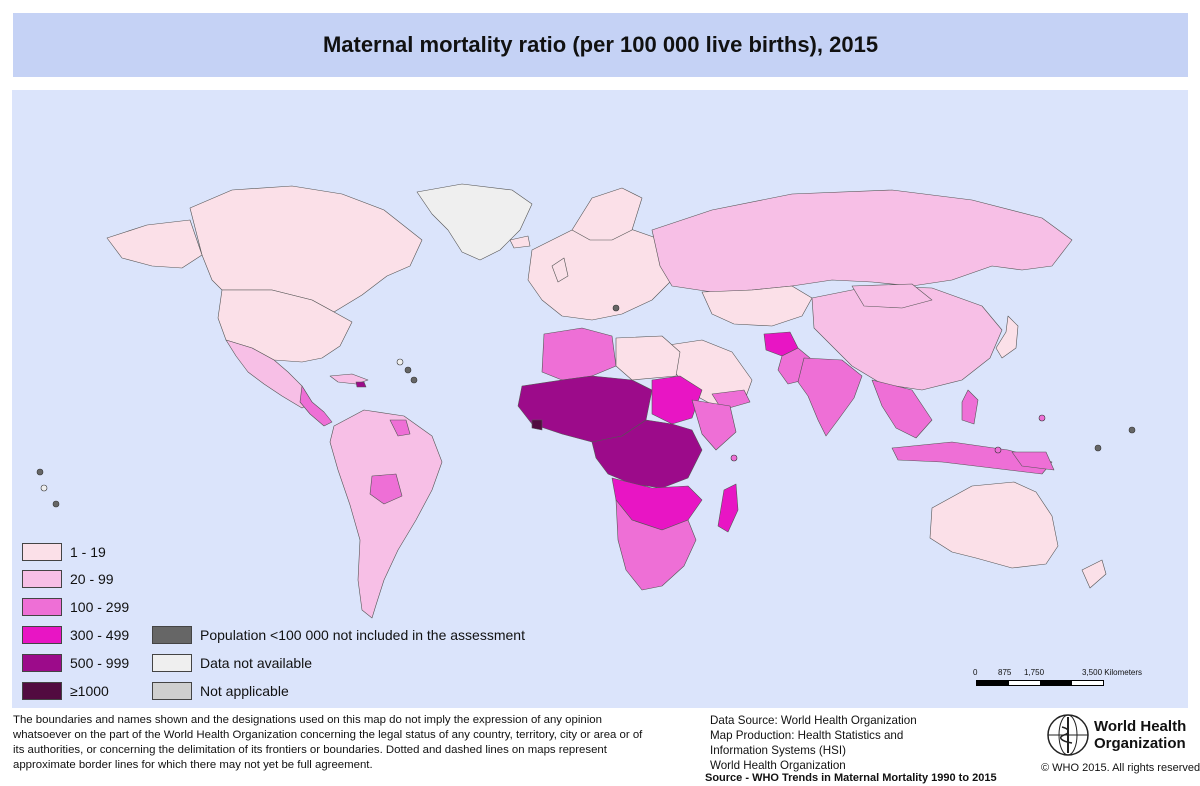 Image resolution: width=1200 pixels, height=786 pixels. Describe the element at coordinates (1120, 768) in the screenshot. I see `copyright-text: © WHO 2015. All rights reserved.` at that location.